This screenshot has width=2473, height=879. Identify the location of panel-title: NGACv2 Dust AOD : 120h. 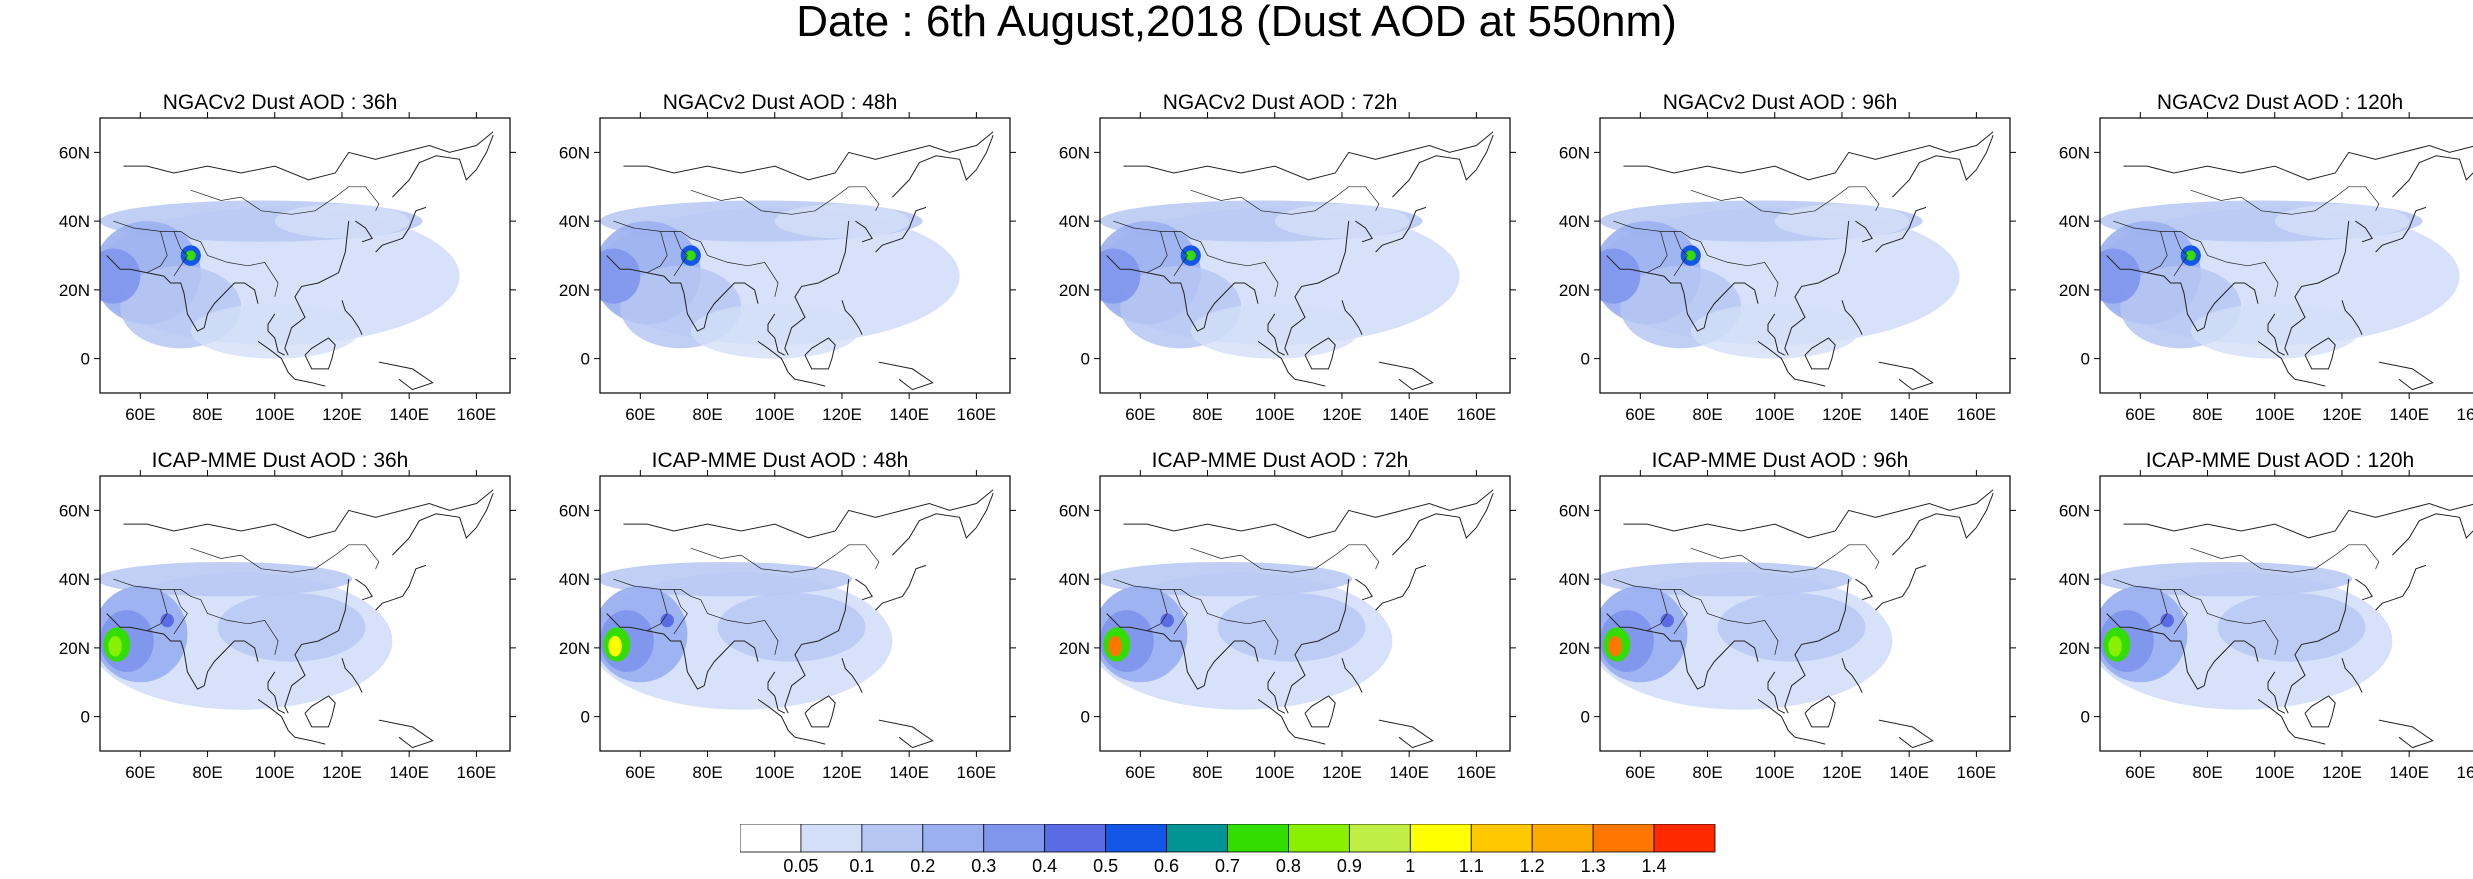
(2261, 103).